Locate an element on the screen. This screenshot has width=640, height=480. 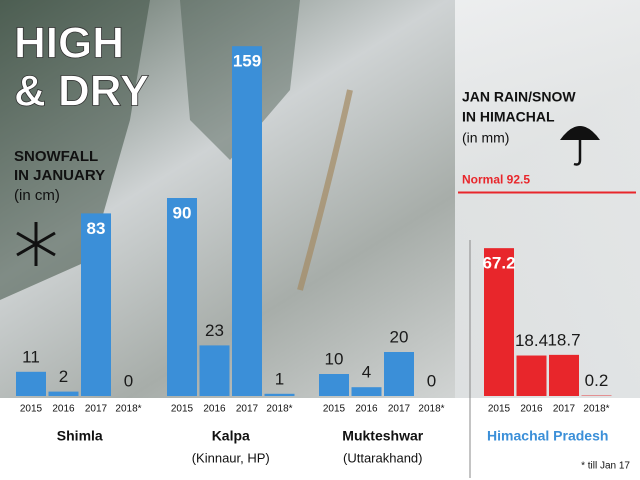
value-label: 23 is located at coordinates (214, 330).